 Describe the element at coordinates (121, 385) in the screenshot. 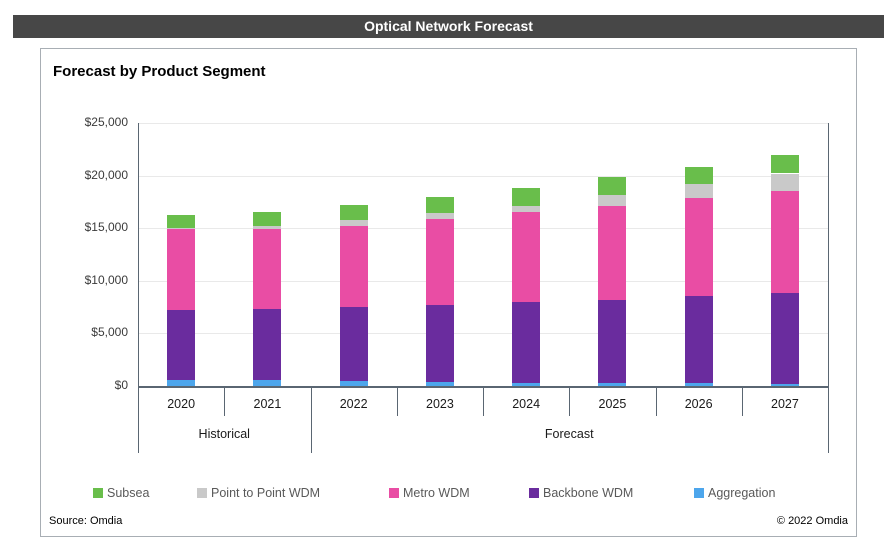

I see `y-axis-tick-label: $0` at that location.